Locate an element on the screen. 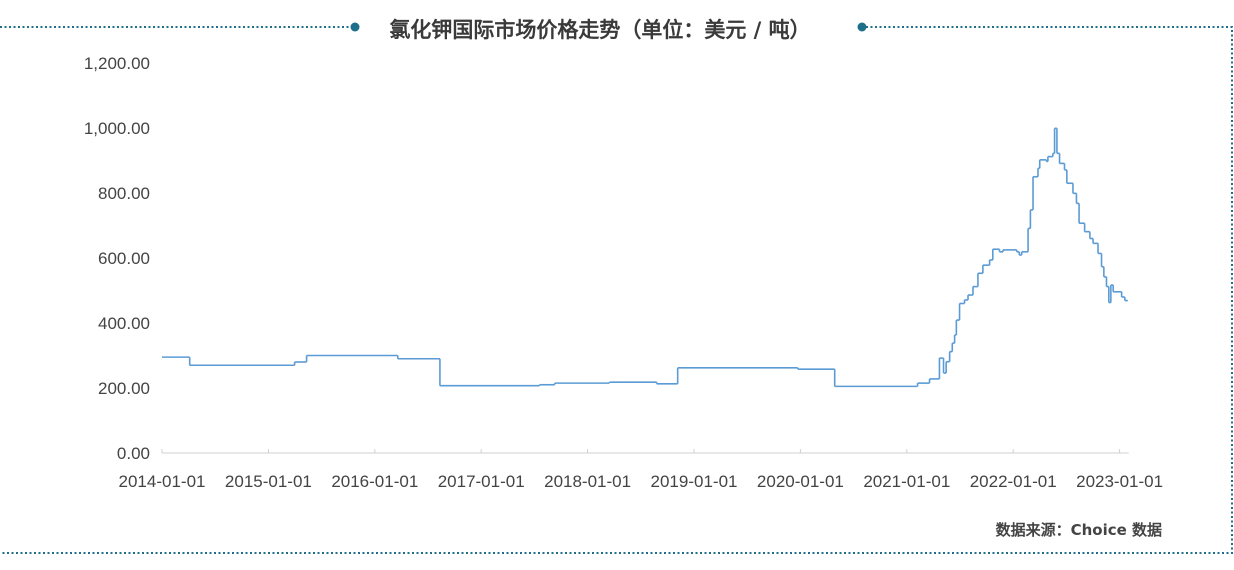 The width and height of the screenshot is (1234, 570). data-source-note: 数据来源：Choice 数据 is located at coordinates (1078, 530).